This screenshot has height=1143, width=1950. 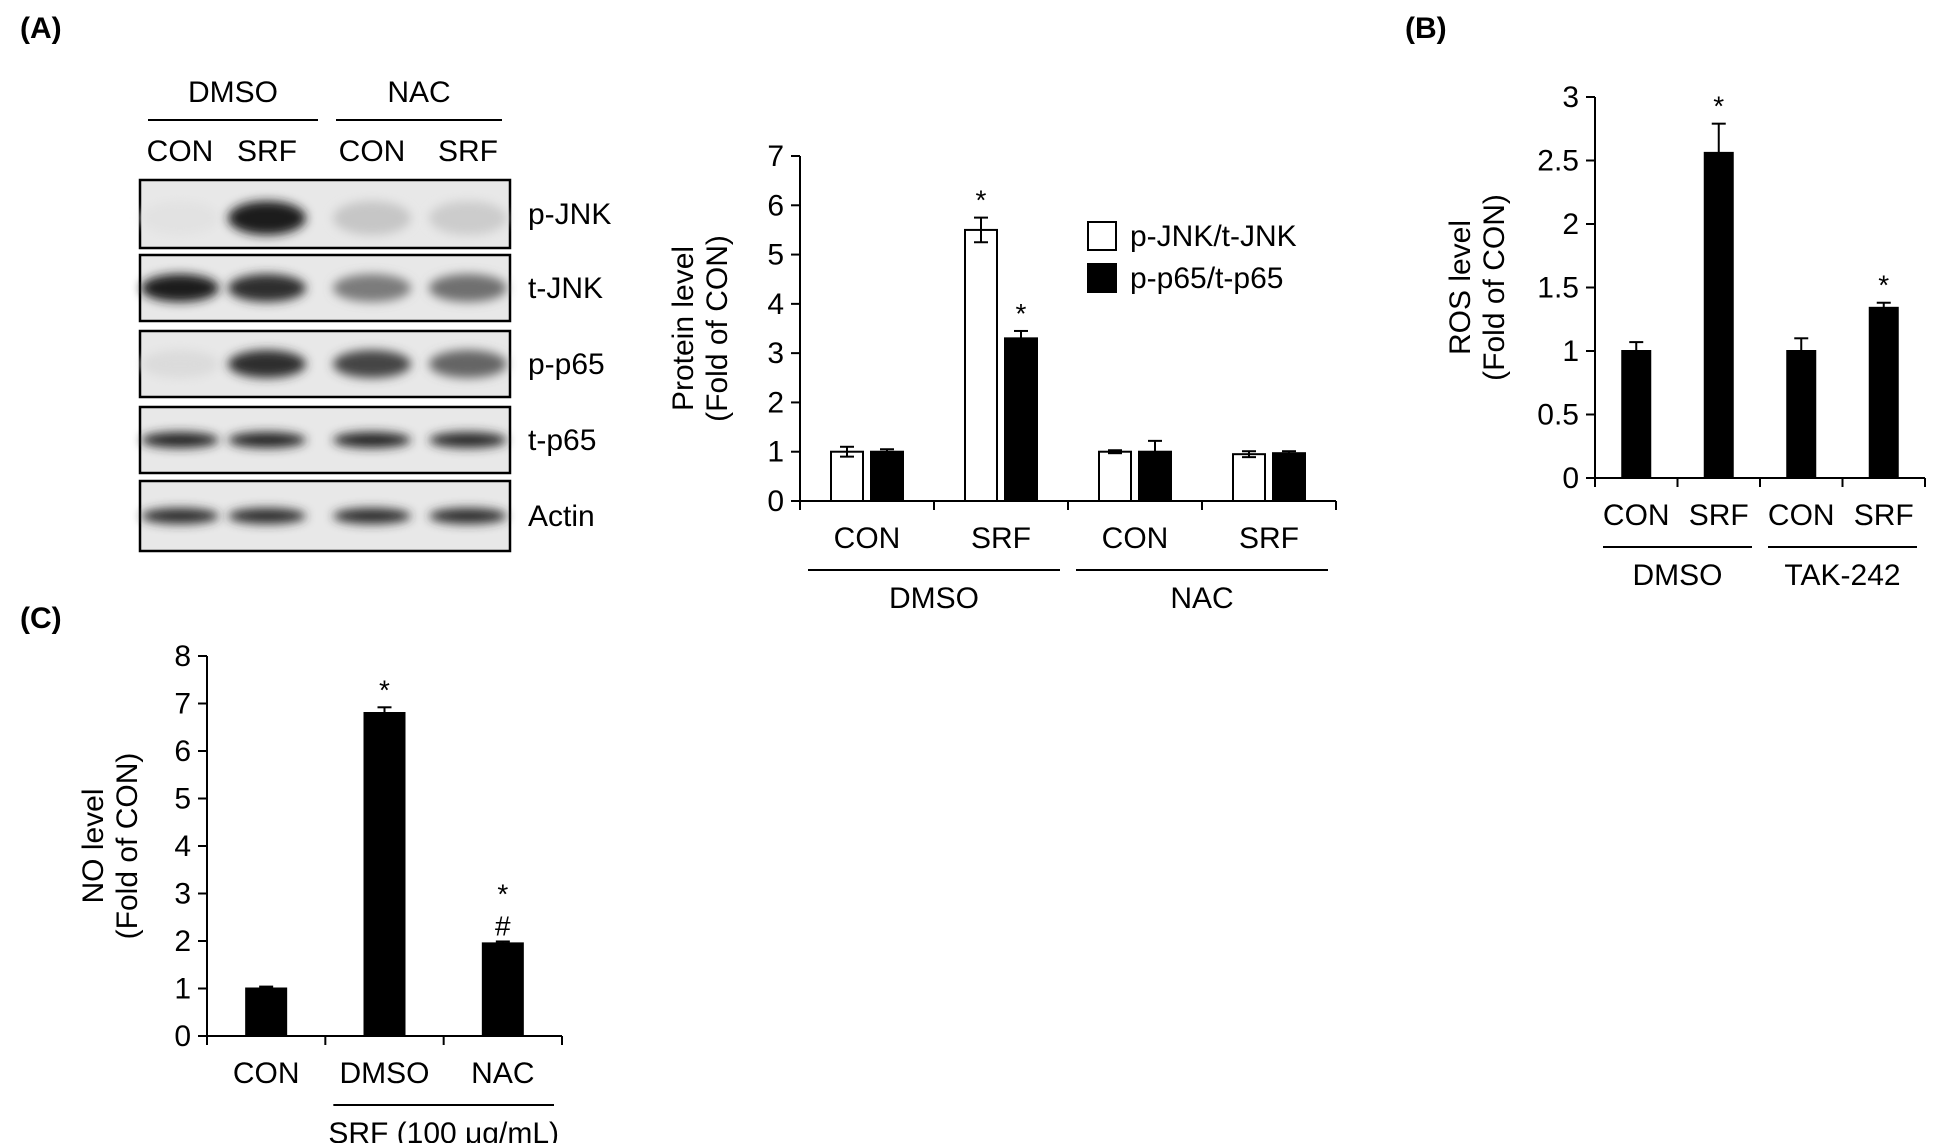 What do you see at coordinates (561, 516) in the screenshot?
I see `blot-row-label: Actin` at bounding box center [561, 516].